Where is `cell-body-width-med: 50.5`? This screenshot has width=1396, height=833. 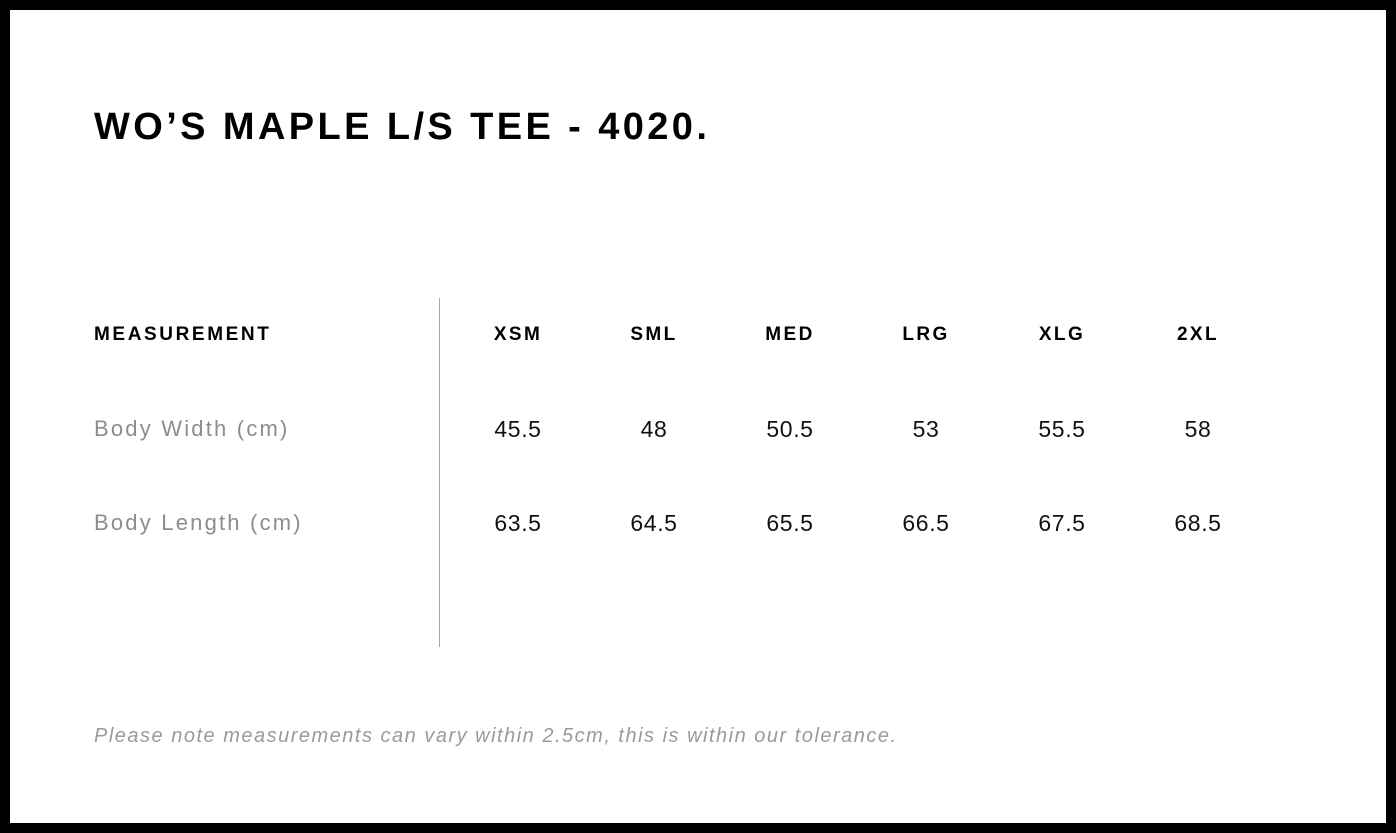
cell-body-width-med: 50.5 is located at coordinates (790, 428).